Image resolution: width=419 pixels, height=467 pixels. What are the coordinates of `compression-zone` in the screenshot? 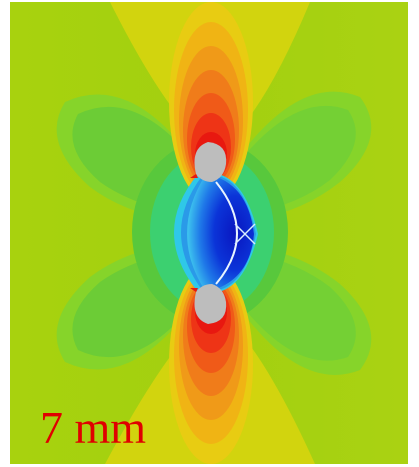 It's located at (220, 233).